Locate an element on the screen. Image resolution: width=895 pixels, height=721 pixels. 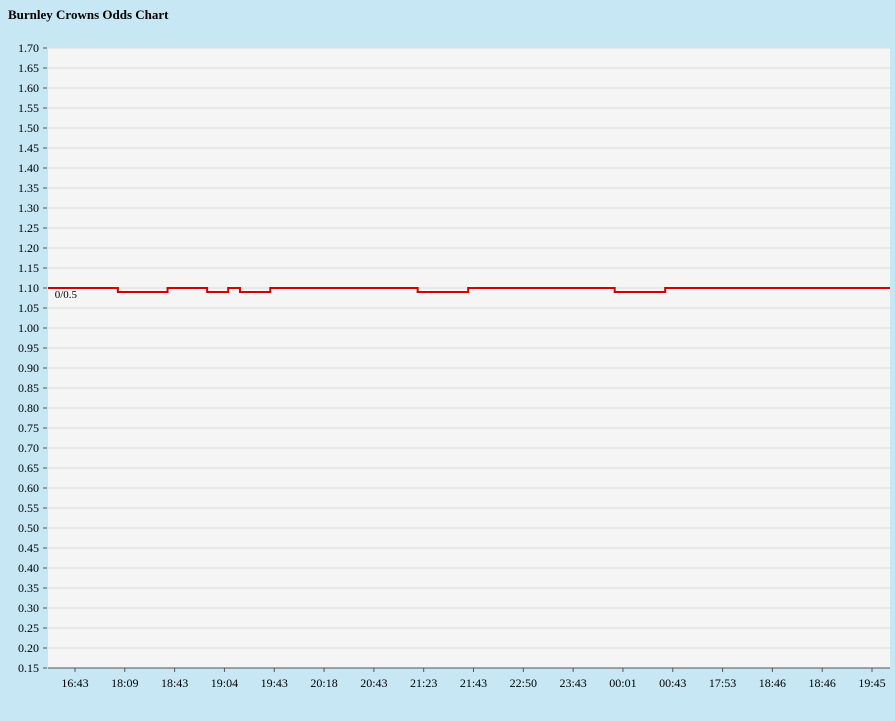
x-tick-label: 19:43 is located at coordinates (274, 683).